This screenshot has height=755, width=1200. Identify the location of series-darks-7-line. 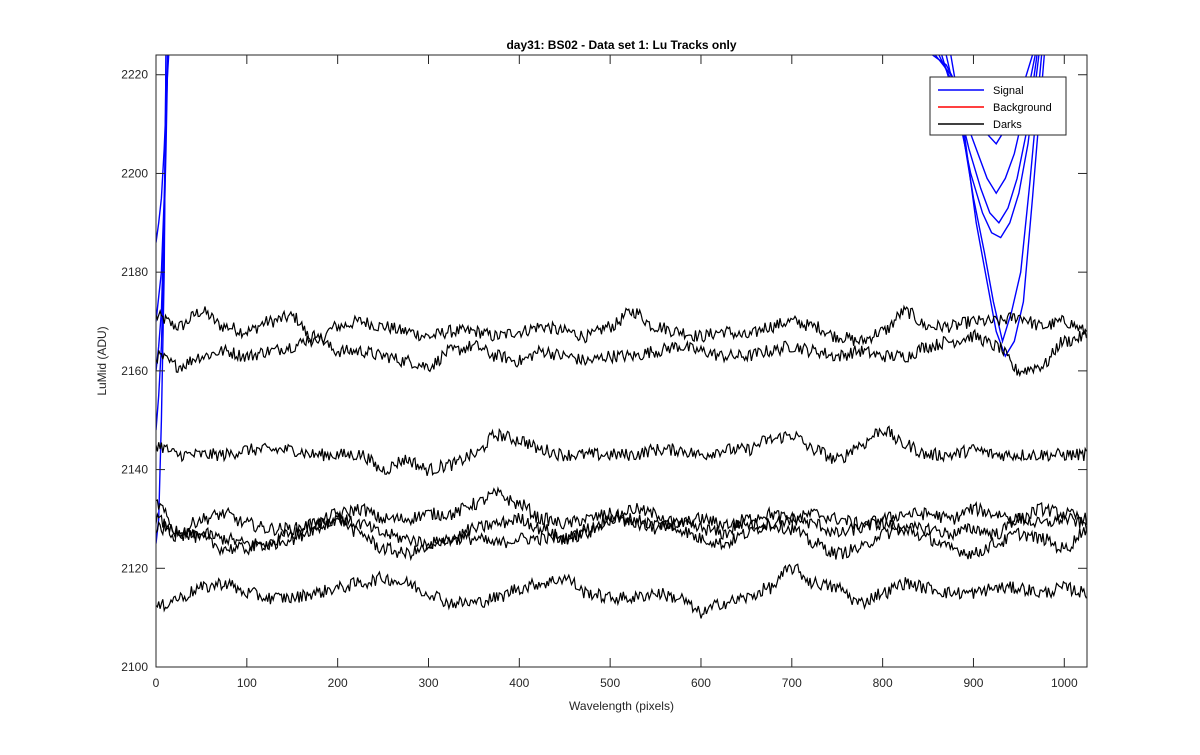
(621, 536).